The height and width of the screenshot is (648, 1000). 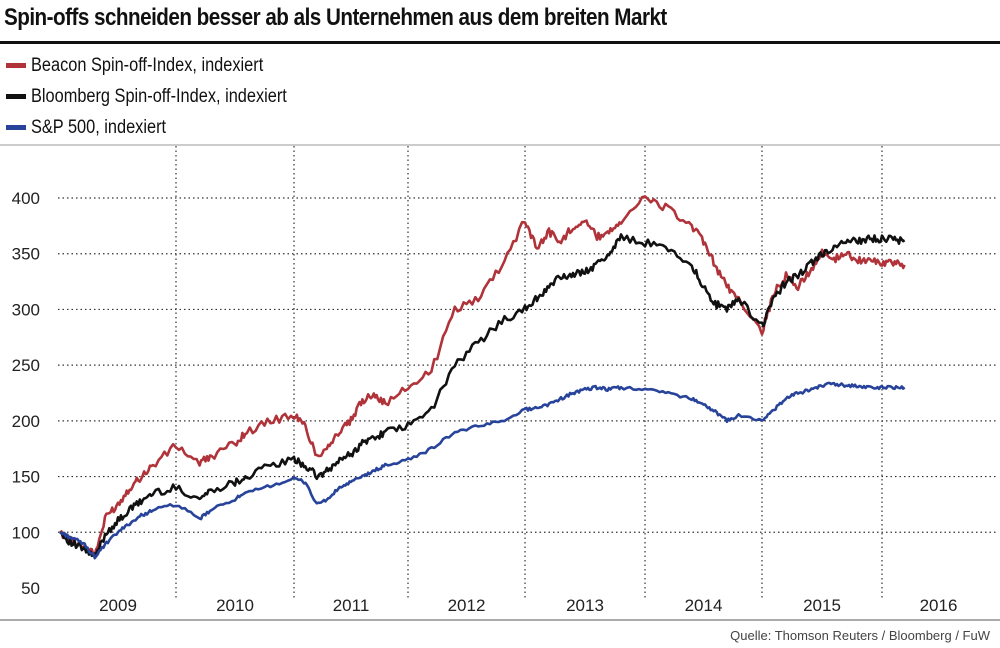 I want to click on y-tick-label: 350, so click(x=26, y=254).